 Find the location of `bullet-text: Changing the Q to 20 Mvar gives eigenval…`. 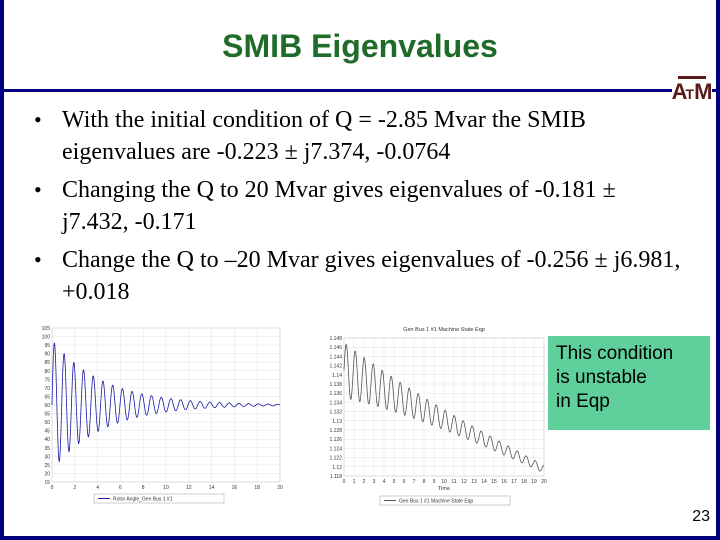

bullet-text: Changing the Q to 20 Mvar gives eigenval… is located at coordinates (339, 206).